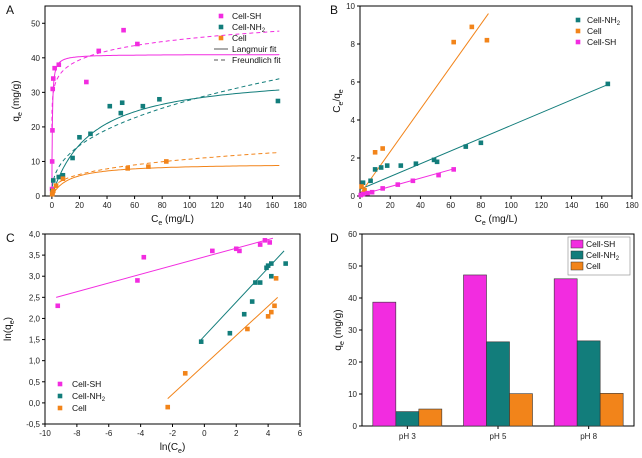  I want to click on y-tick-label: -0,5, so click(33, 424).